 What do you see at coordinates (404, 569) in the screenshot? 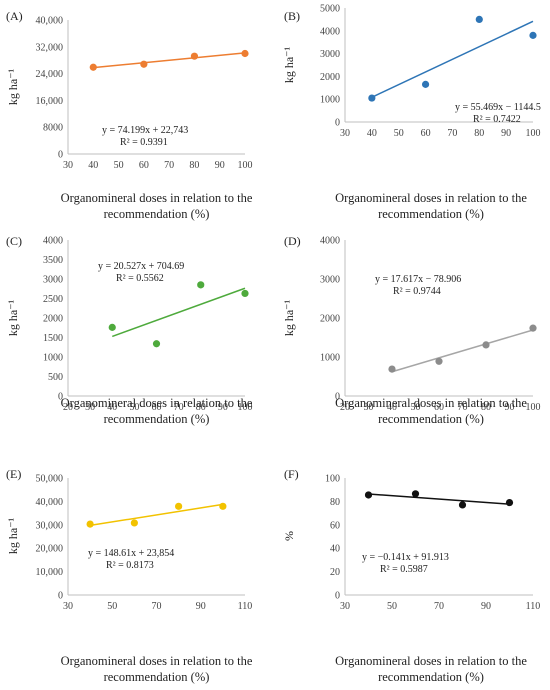
I see `r-squared: R² = 0.5987` at bounding box center [404, 569].